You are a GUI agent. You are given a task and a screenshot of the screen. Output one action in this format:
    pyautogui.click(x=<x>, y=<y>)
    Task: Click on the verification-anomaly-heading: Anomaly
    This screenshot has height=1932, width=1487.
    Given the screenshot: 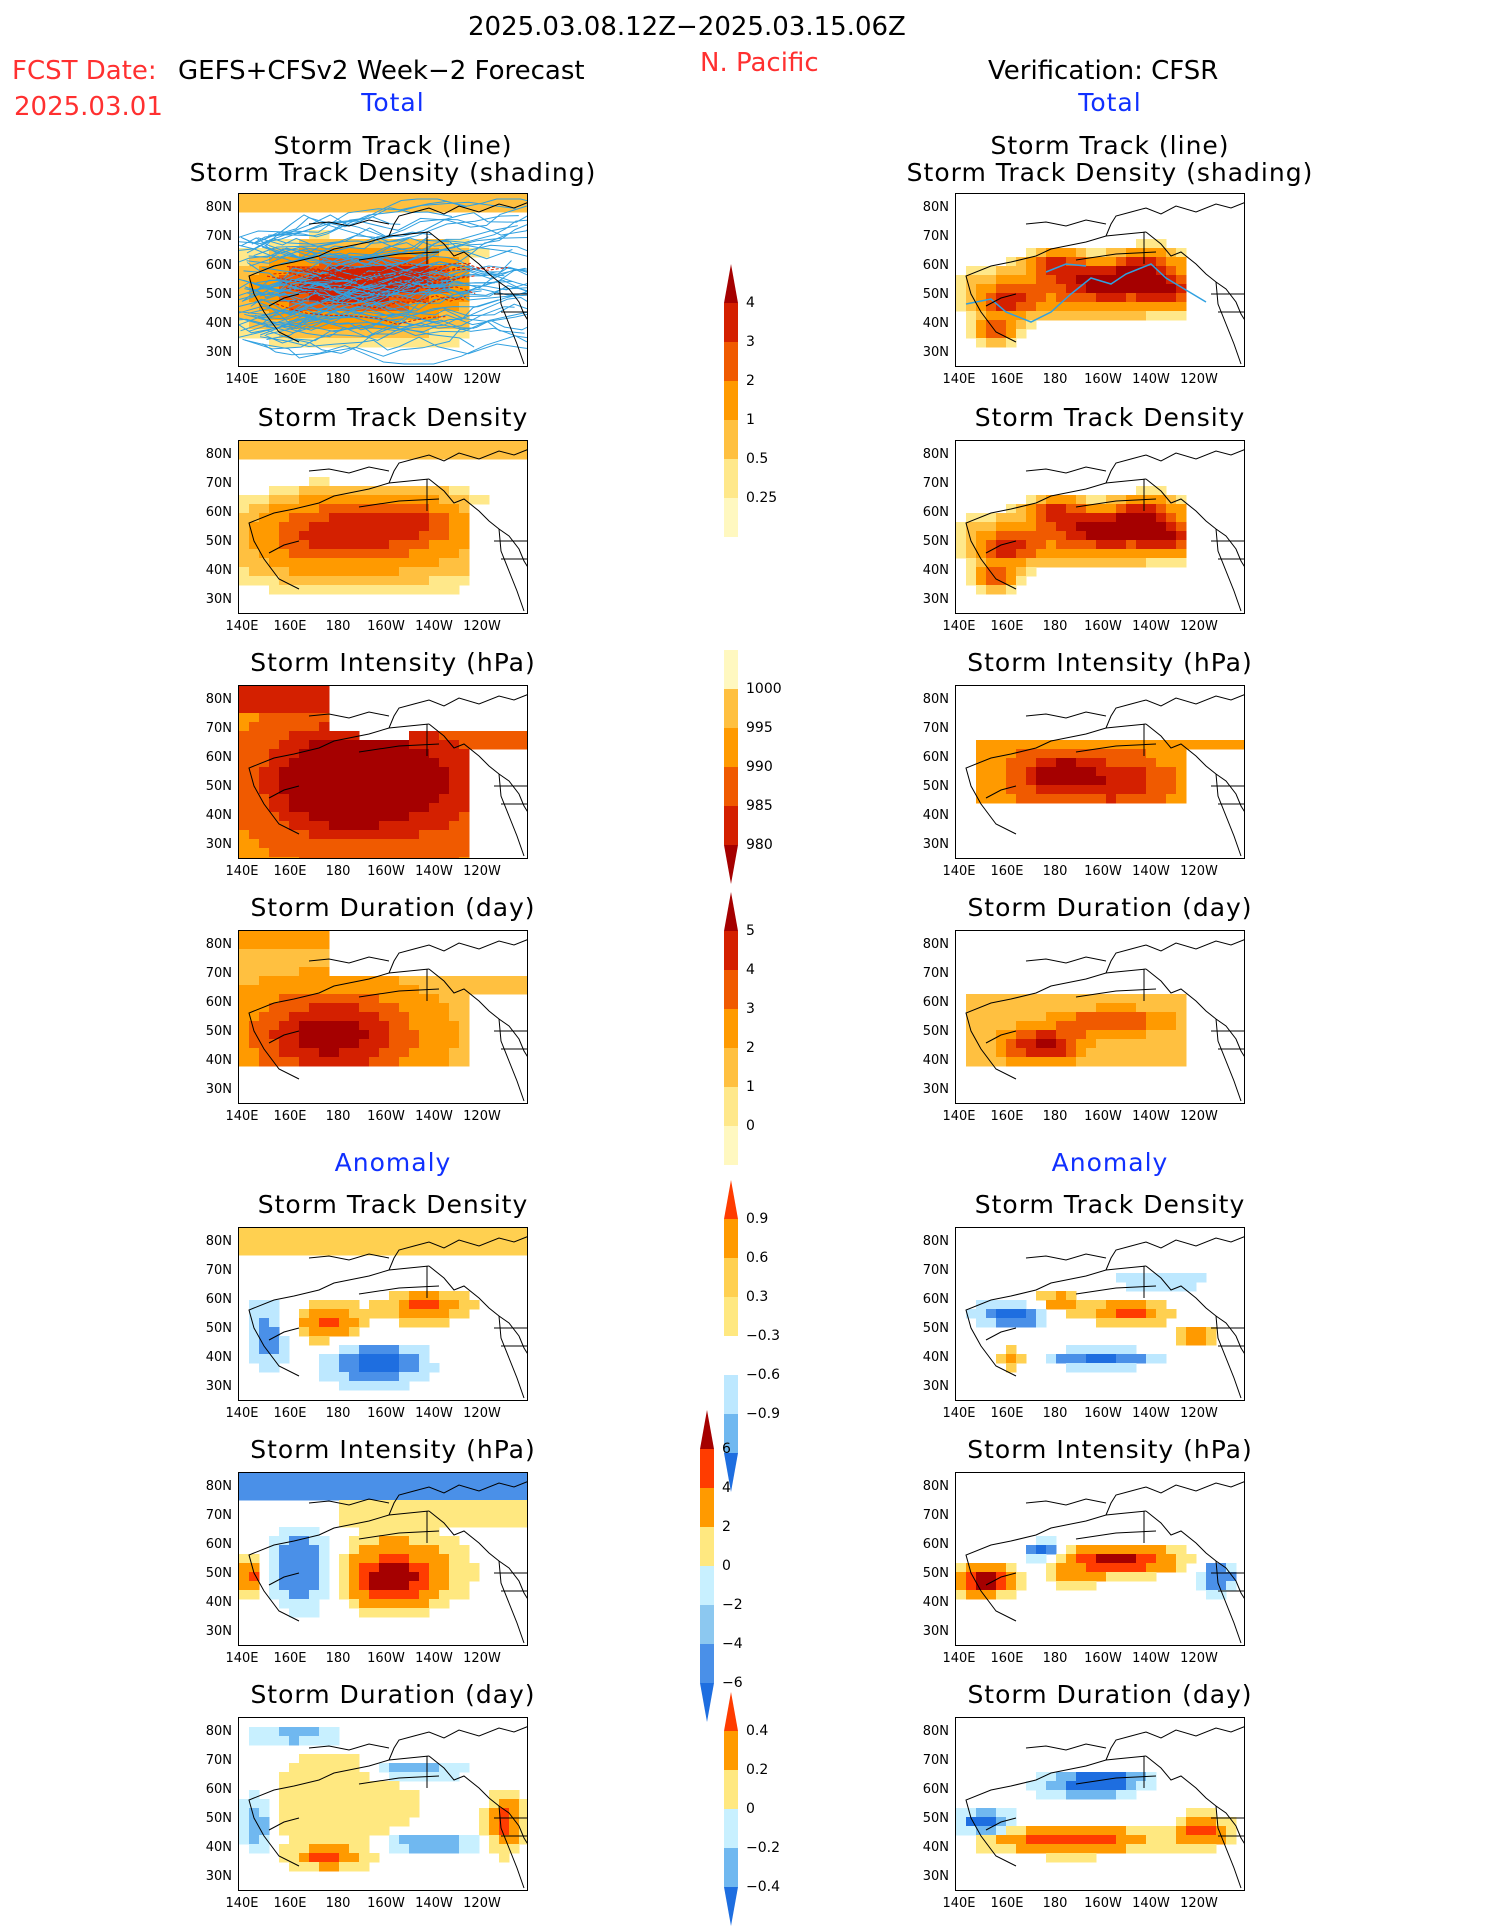 What is the action you would take?
    pyautogui.click(x=1110, y=1162)
    